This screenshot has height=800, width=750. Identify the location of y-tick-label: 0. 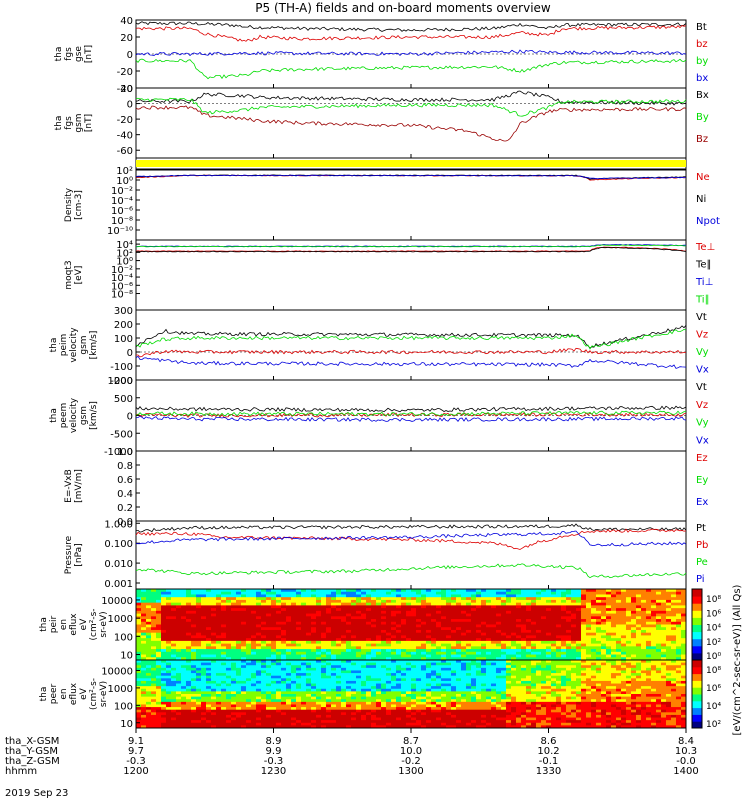
(130, 353).